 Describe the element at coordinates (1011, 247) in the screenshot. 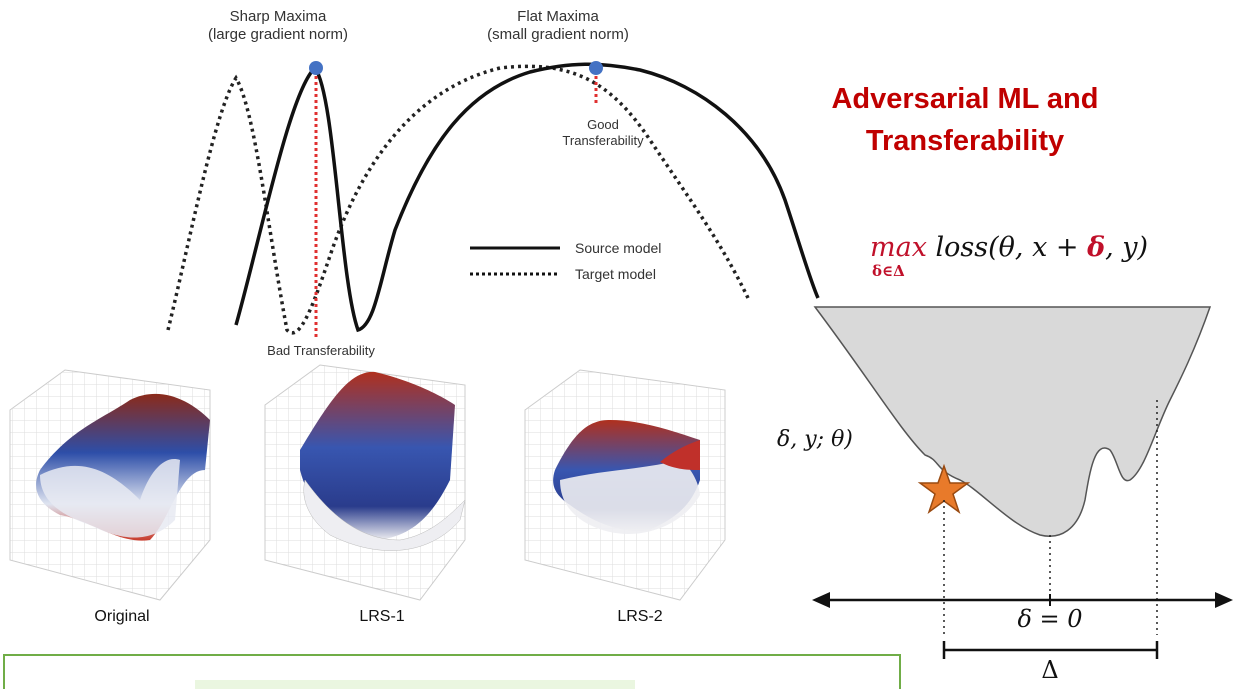

I see `formula-pre: loss(θ, x +` at that location.